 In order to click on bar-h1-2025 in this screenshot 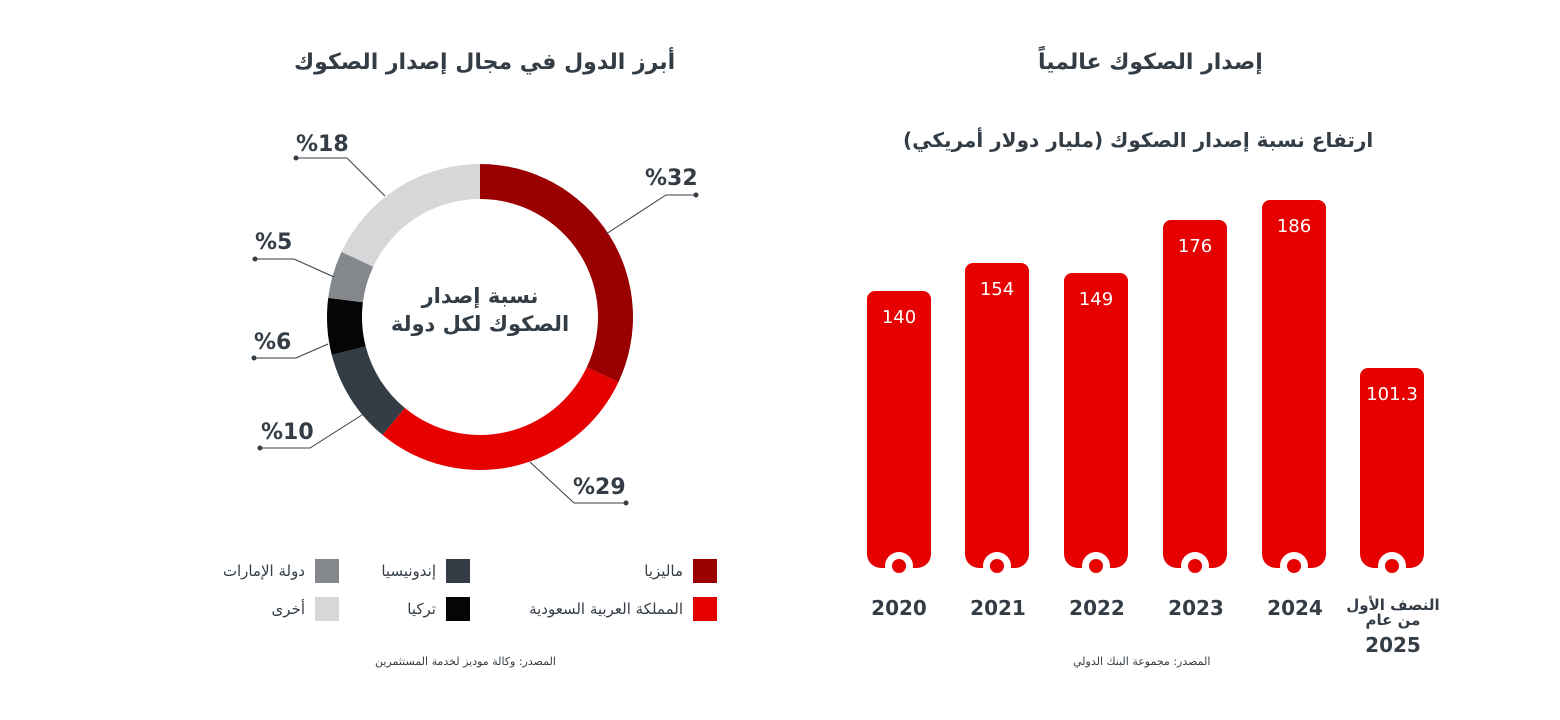, I will do `click(1392, 467)`.